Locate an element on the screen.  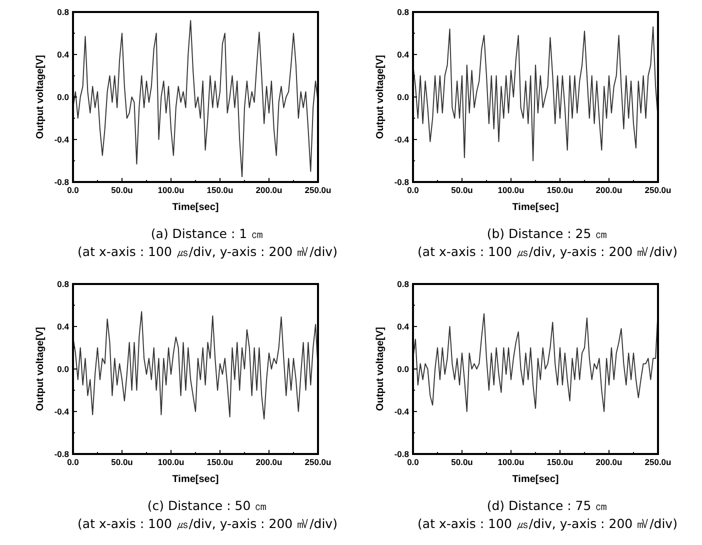
text: (b) Distance : 25 ㎝ is located at coordinates (547, 233).